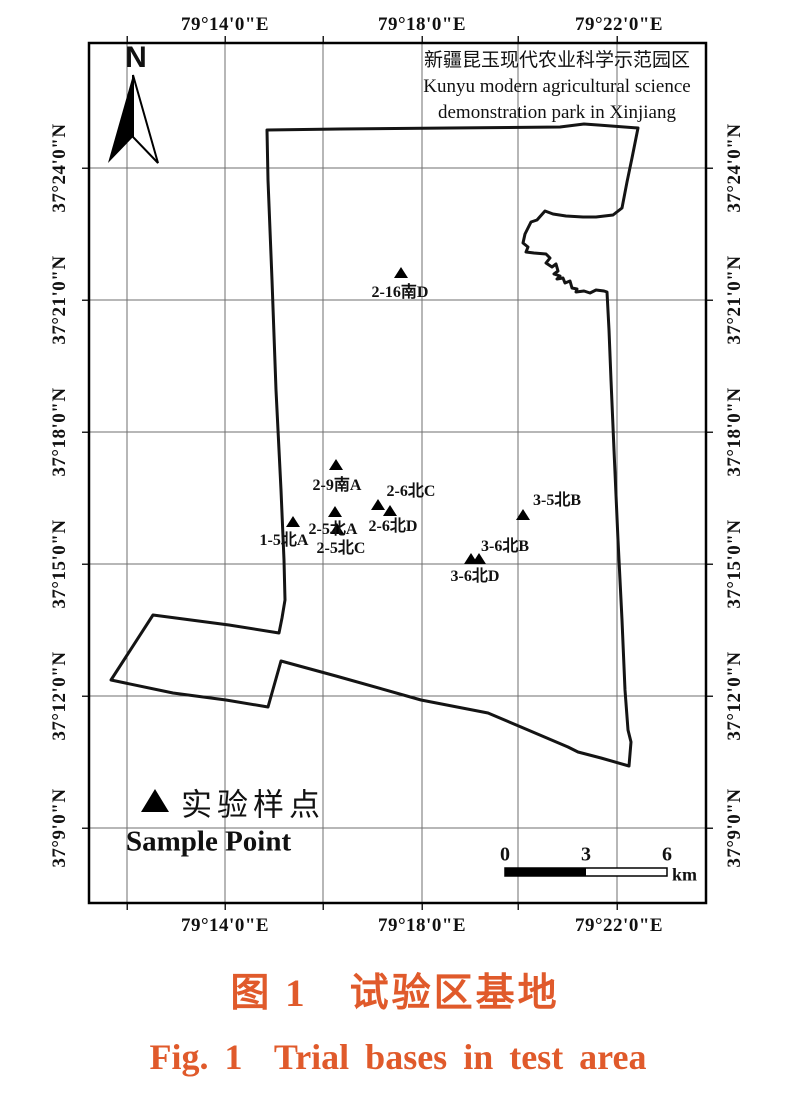 This screenshot has width=790, height=1101. I want to click on sample-point-label: 2-16南D, so click(400, 292).